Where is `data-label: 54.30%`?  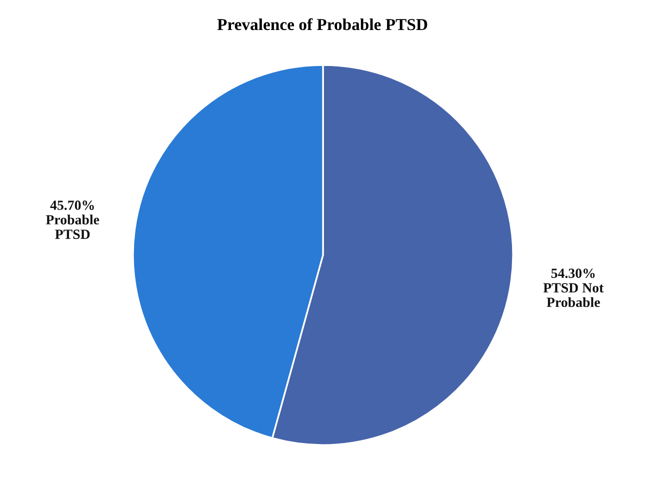
data-label: 54.30% is located at coordinates (573, 273).